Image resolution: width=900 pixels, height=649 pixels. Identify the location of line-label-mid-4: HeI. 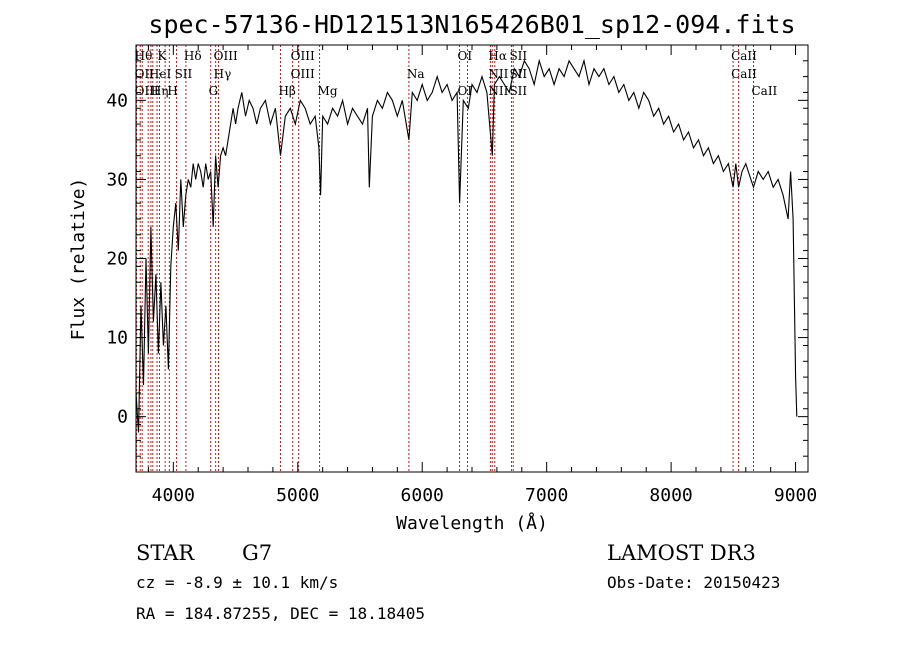
(160, 74).